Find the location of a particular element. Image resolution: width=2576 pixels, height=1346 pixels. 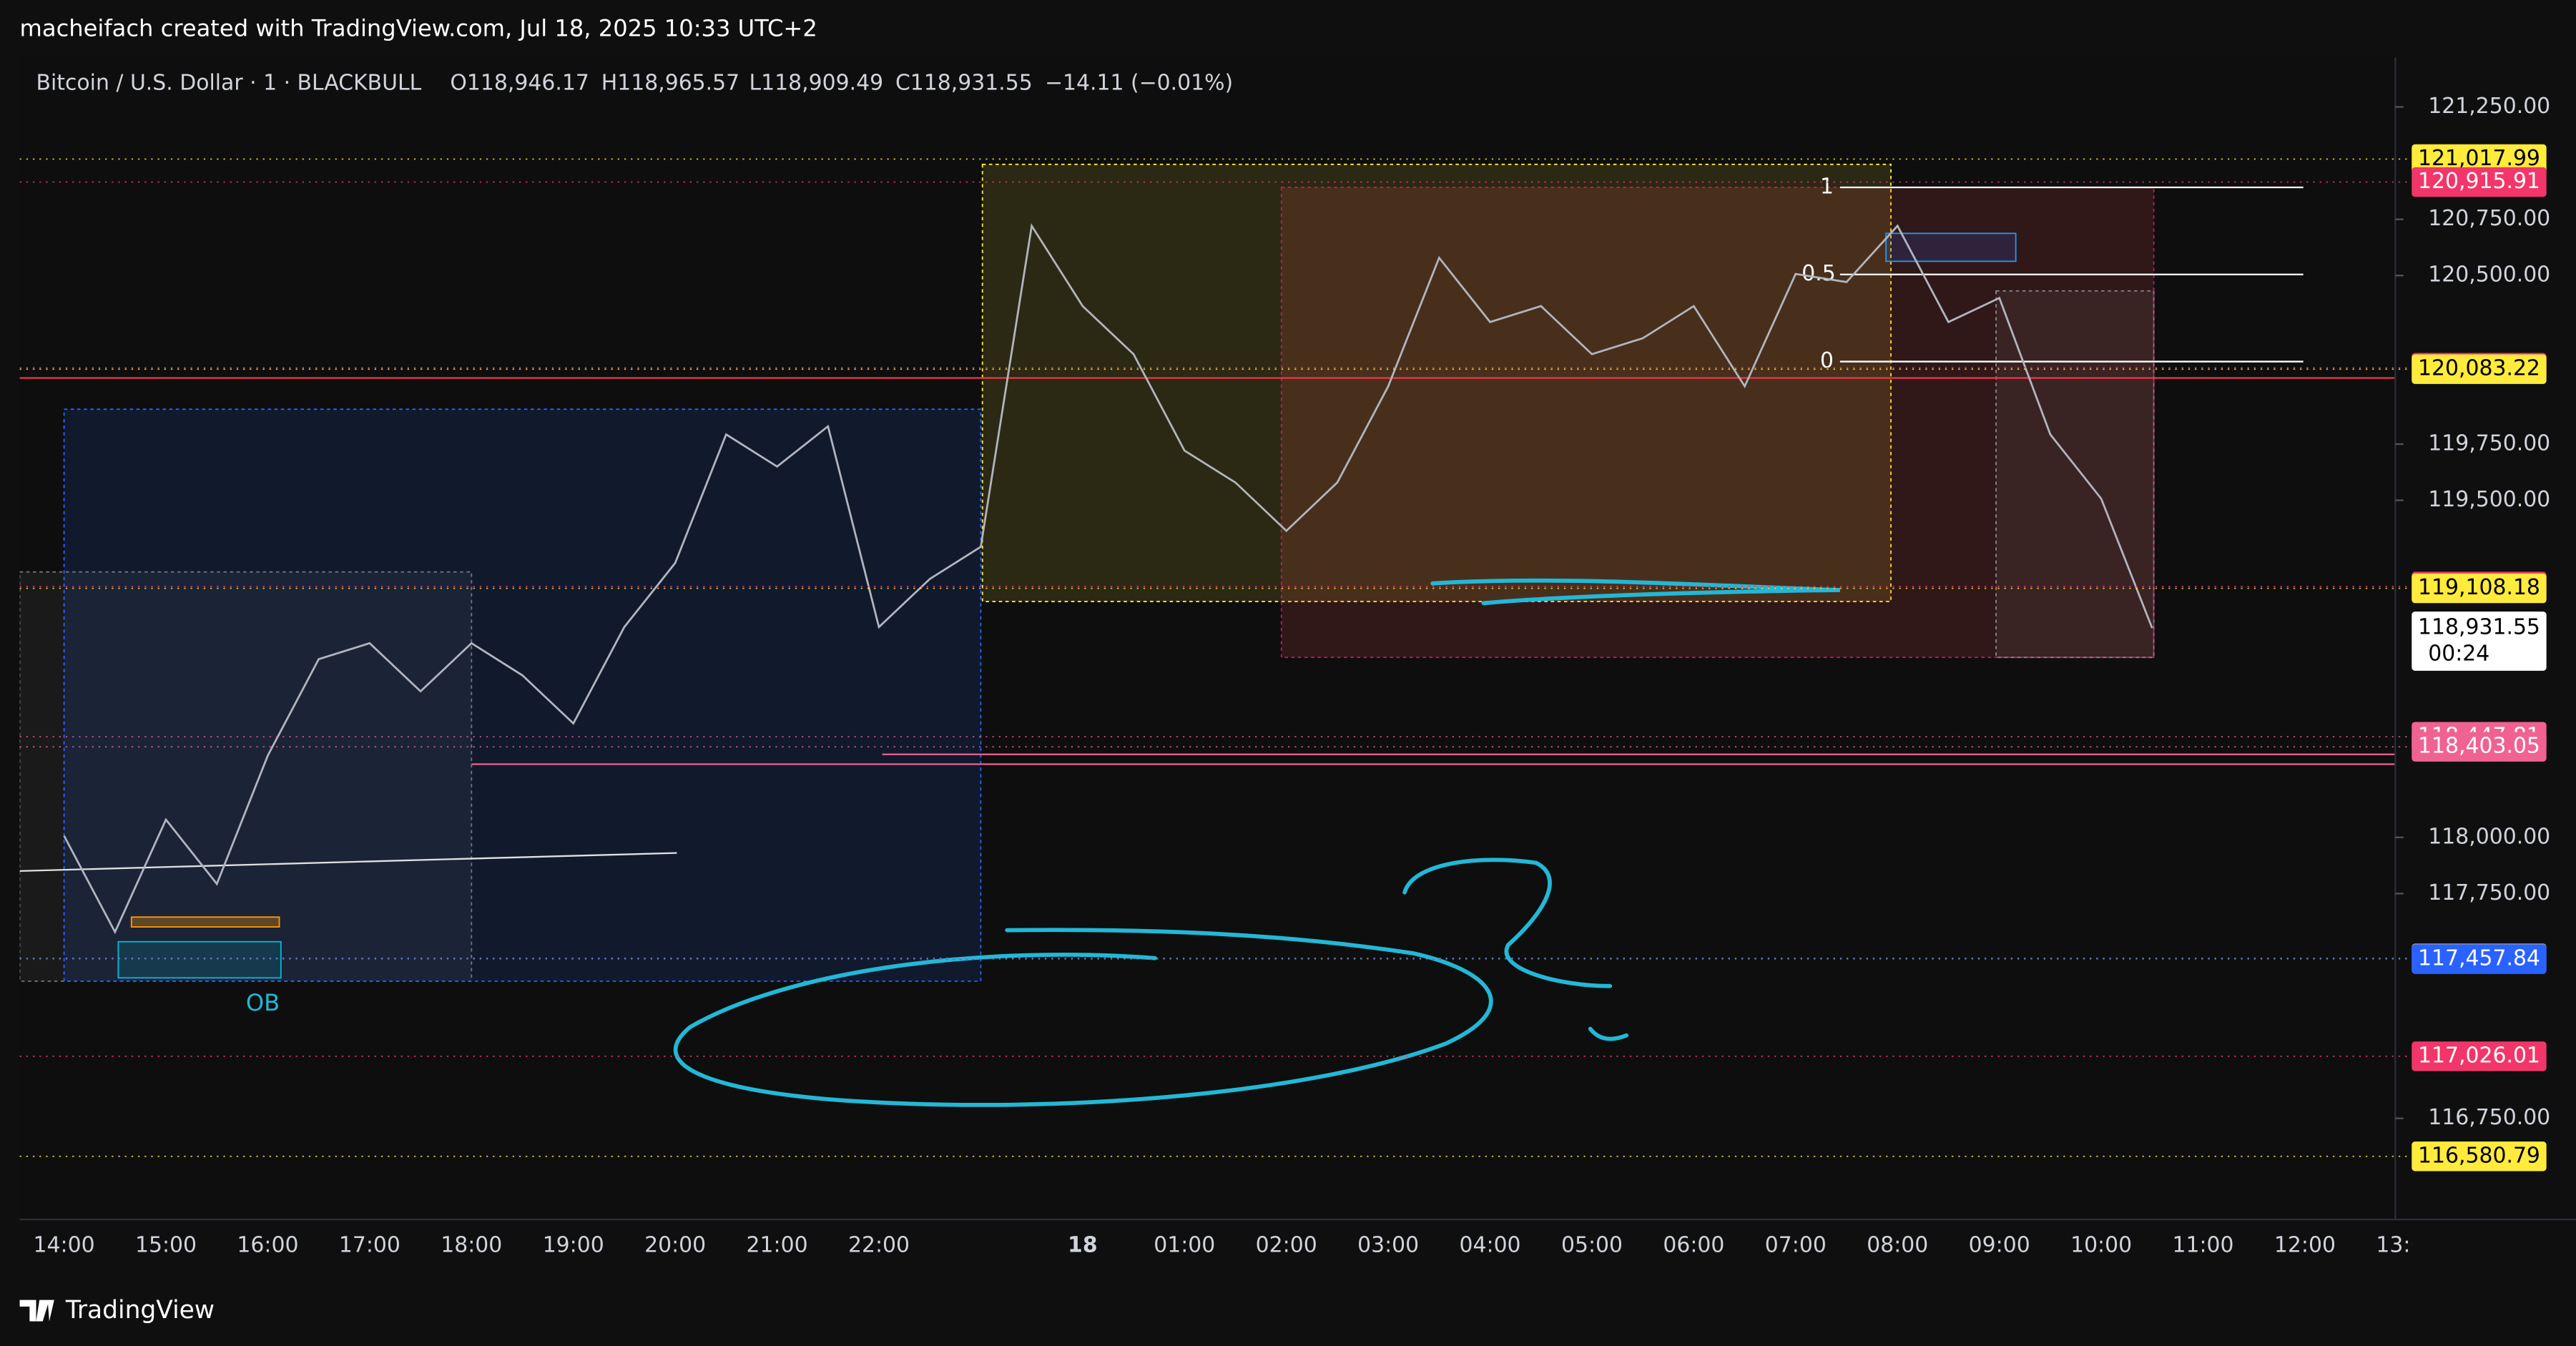

x-tick-label: 18 is located at coordinates (1083, 1244).